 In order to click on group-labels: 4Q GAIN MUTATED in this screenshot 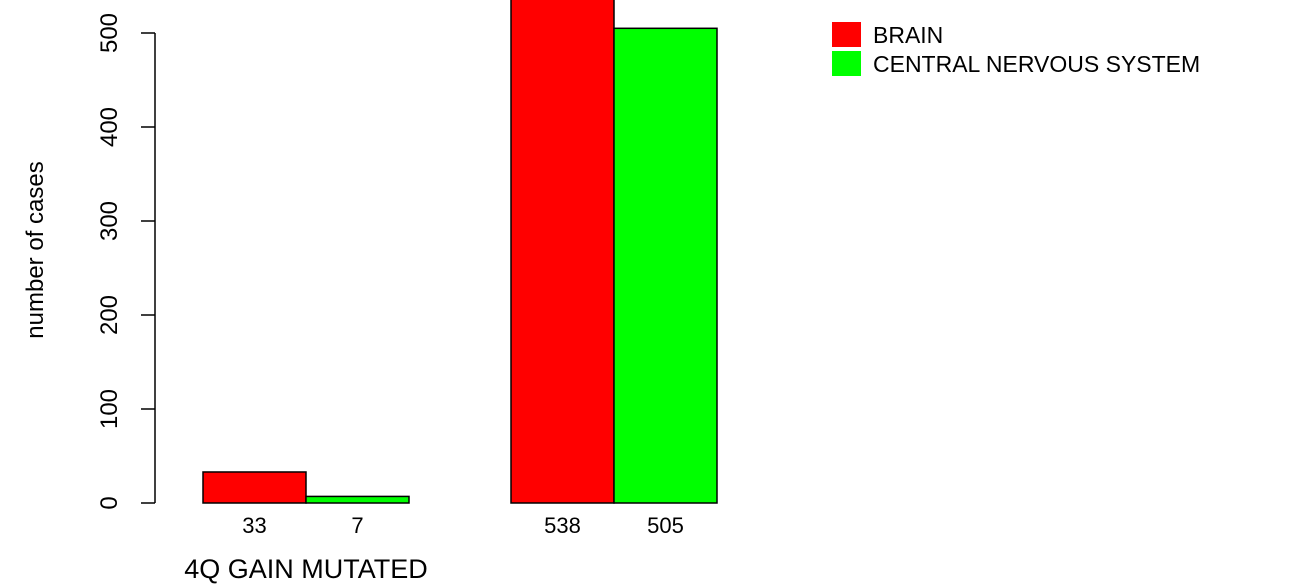, I will do `click(306, 569)`.